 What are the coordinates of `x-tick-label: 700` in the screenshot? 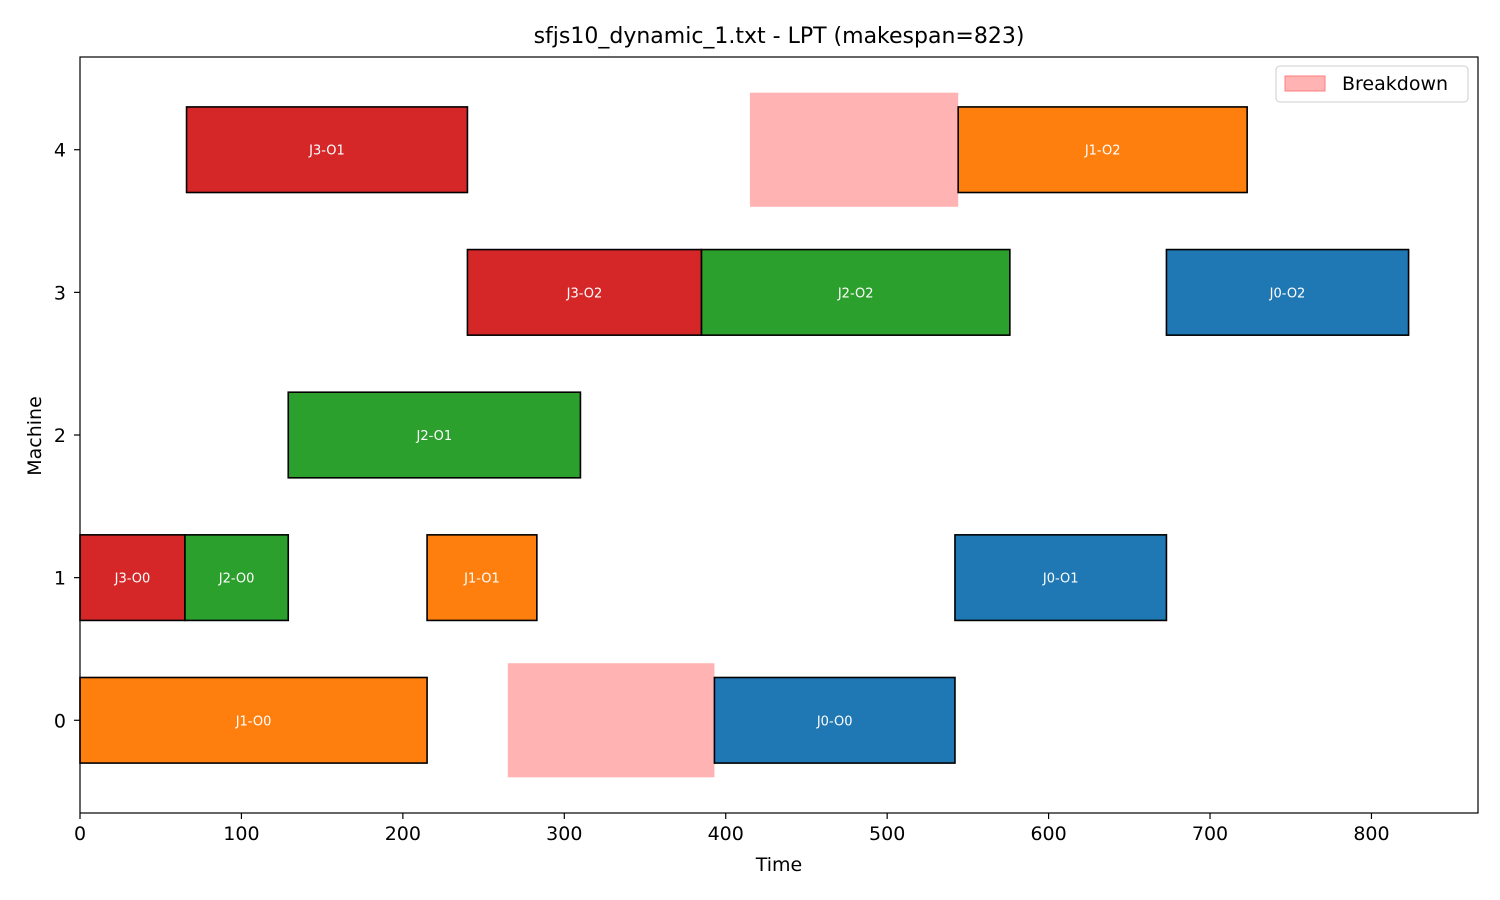 It's located at (1210, 834).